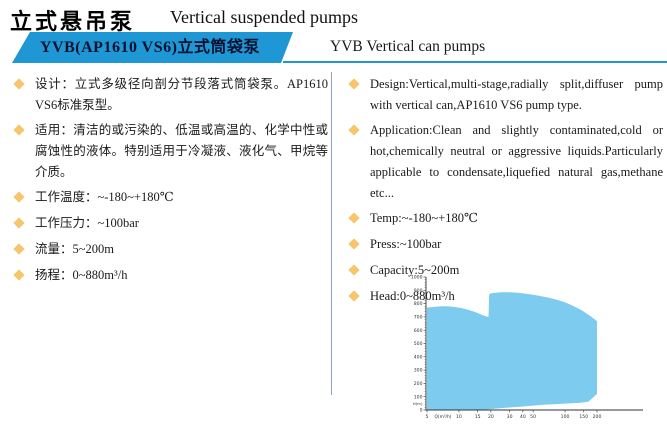 The height and width of the screenshot is (441, 667). I want to click on x-tick-label: 50, so click(533, 417).